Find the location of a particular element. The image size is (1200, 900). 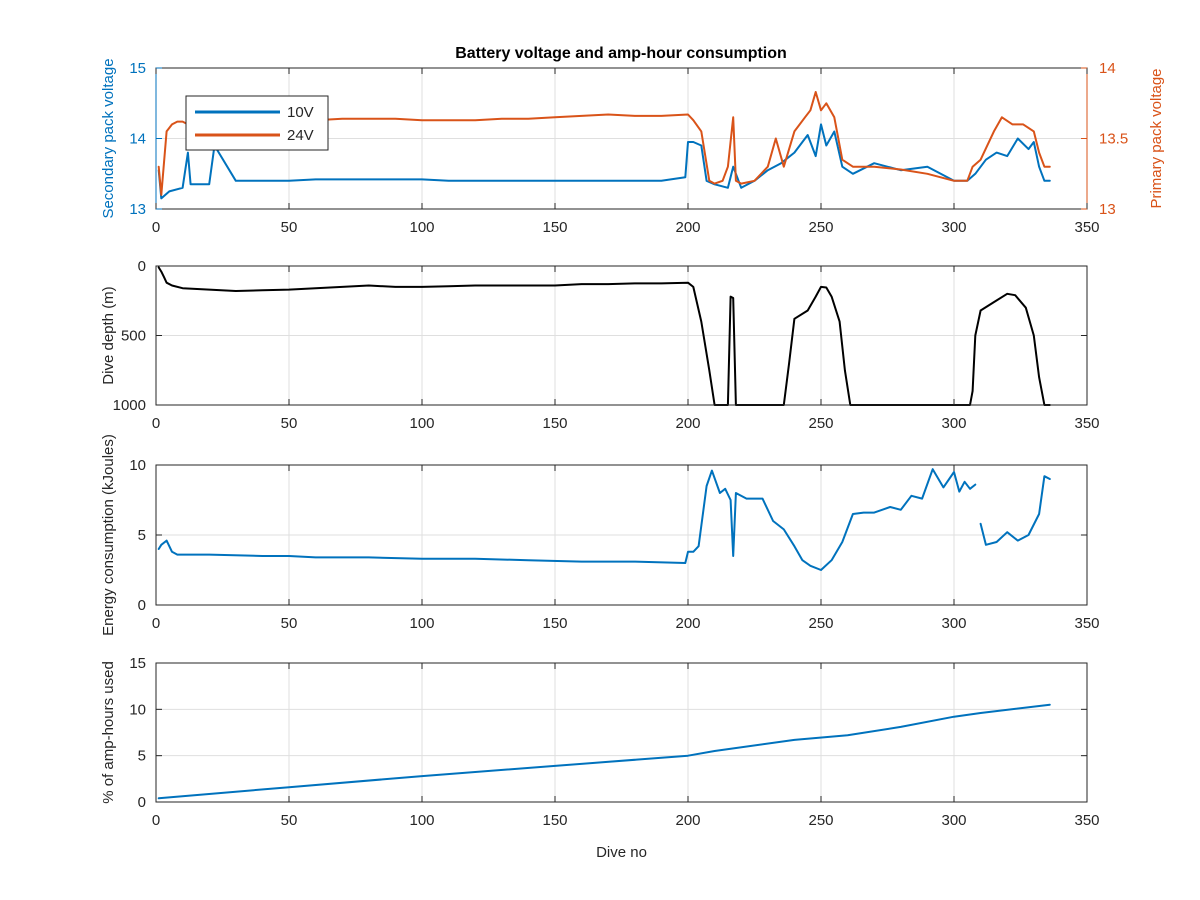

legend-label-24v: 24V is located at coordinates (300, 135).